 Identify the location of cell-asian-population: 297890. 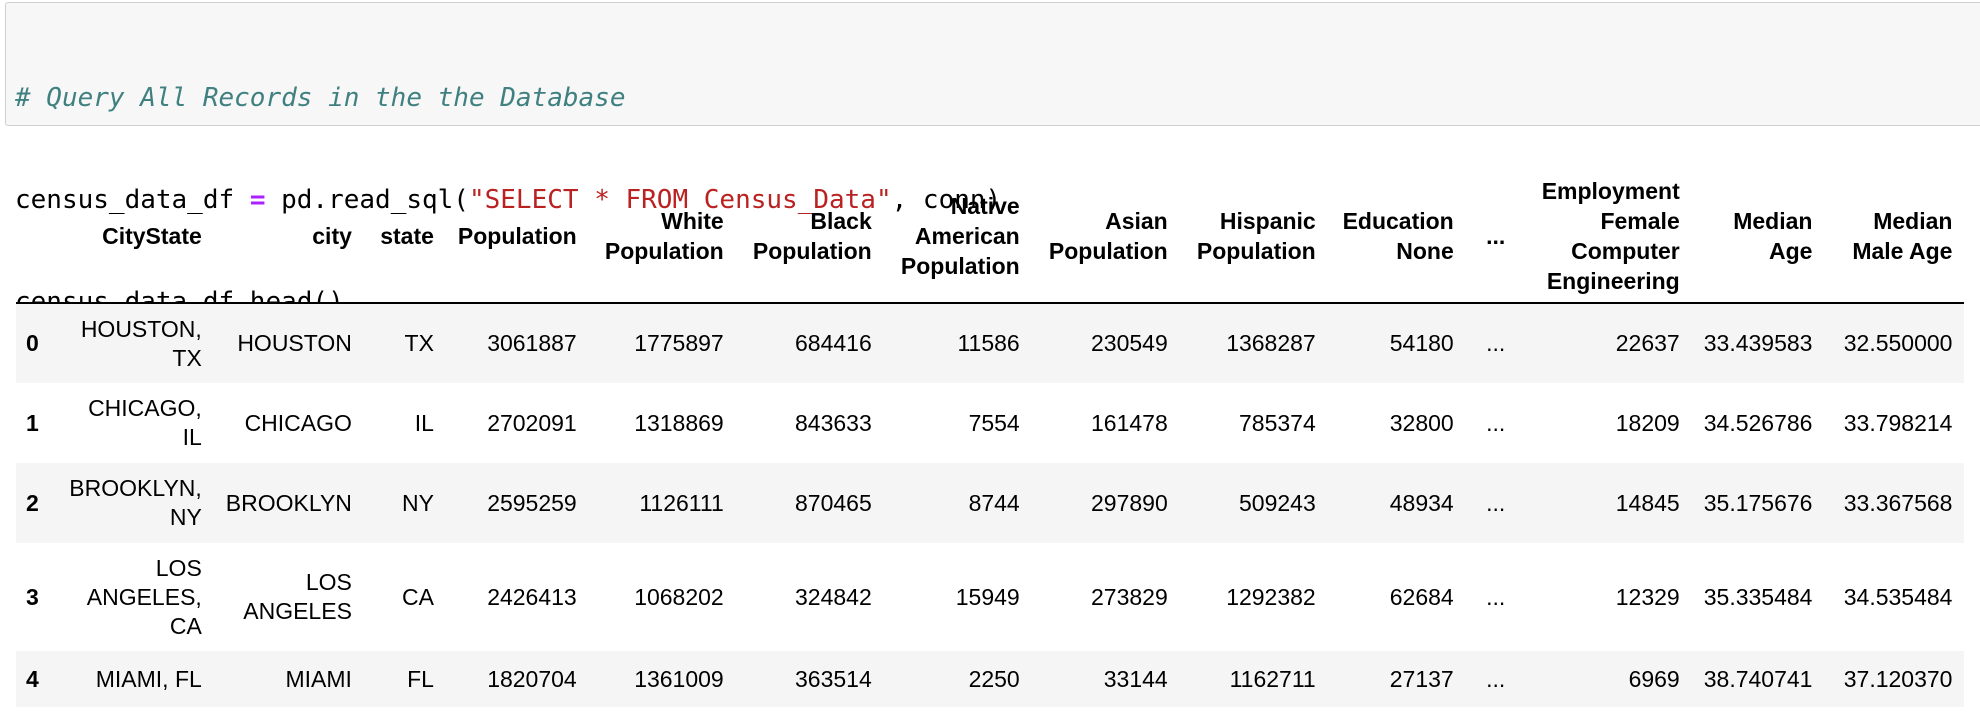
(1129, 502).